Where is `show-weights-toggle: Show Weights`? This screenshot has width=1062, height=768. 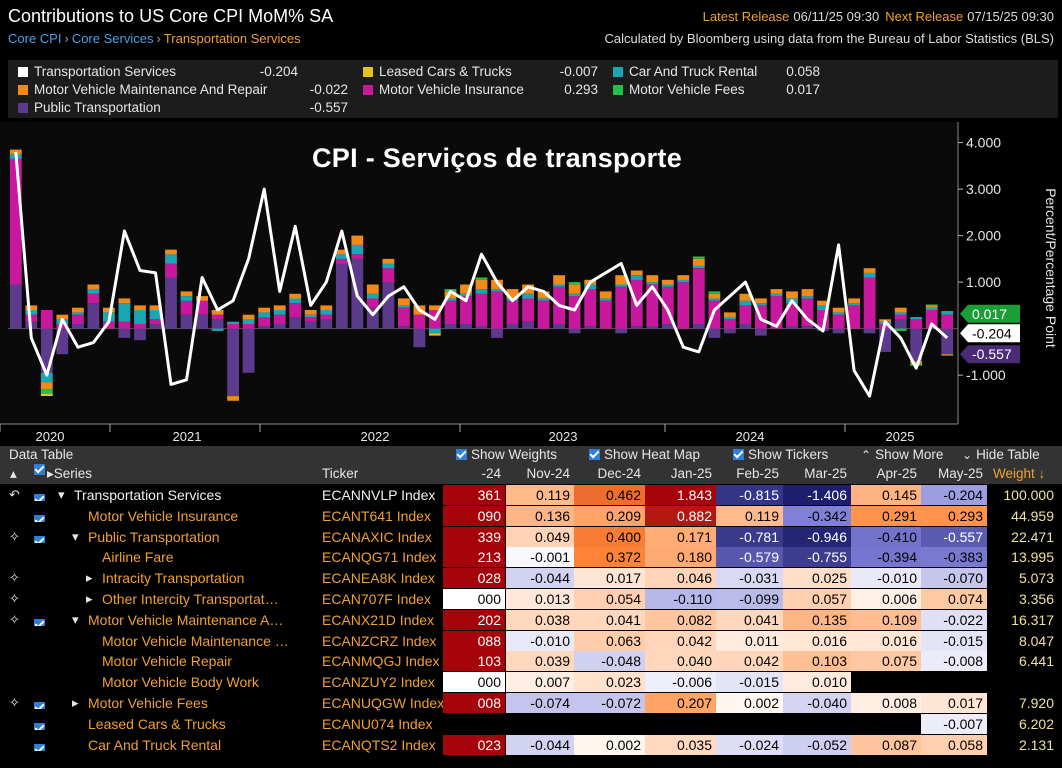
show-weights-toggle: Show Weights is located at coordinates (506, 455).